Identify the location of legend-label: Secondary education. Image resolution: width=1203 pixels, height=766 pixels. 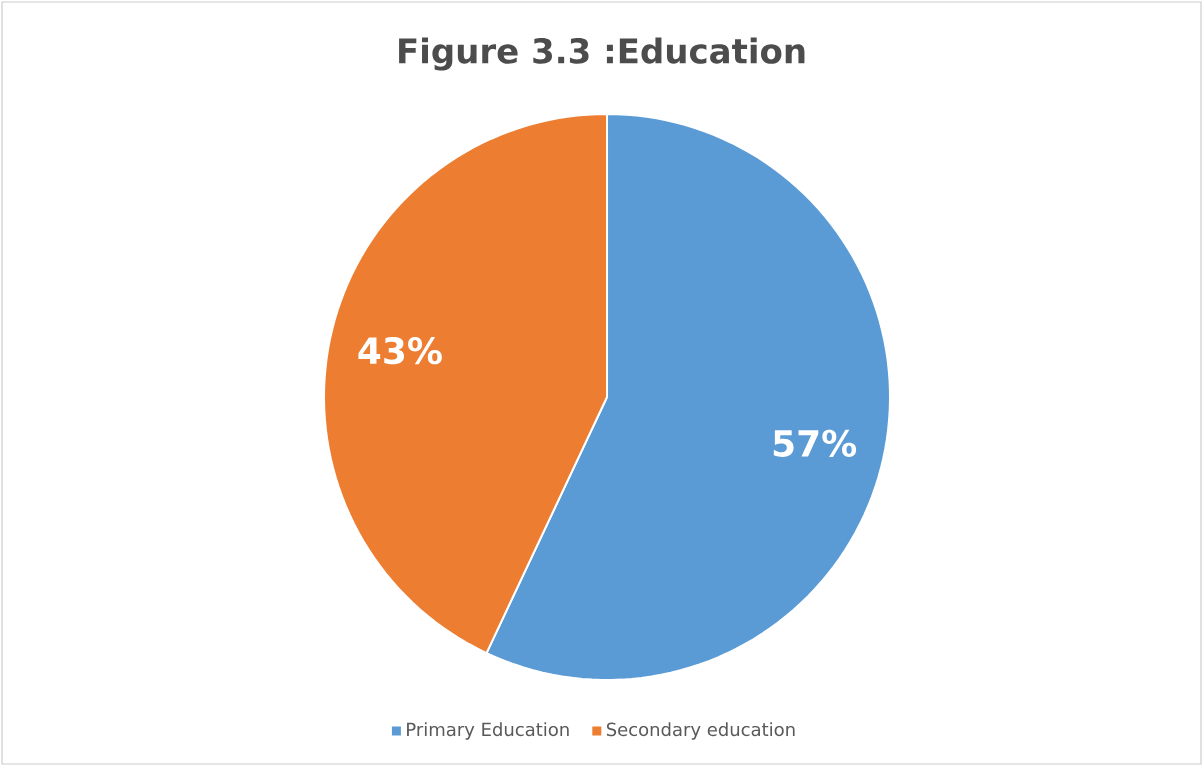
(700, 731).